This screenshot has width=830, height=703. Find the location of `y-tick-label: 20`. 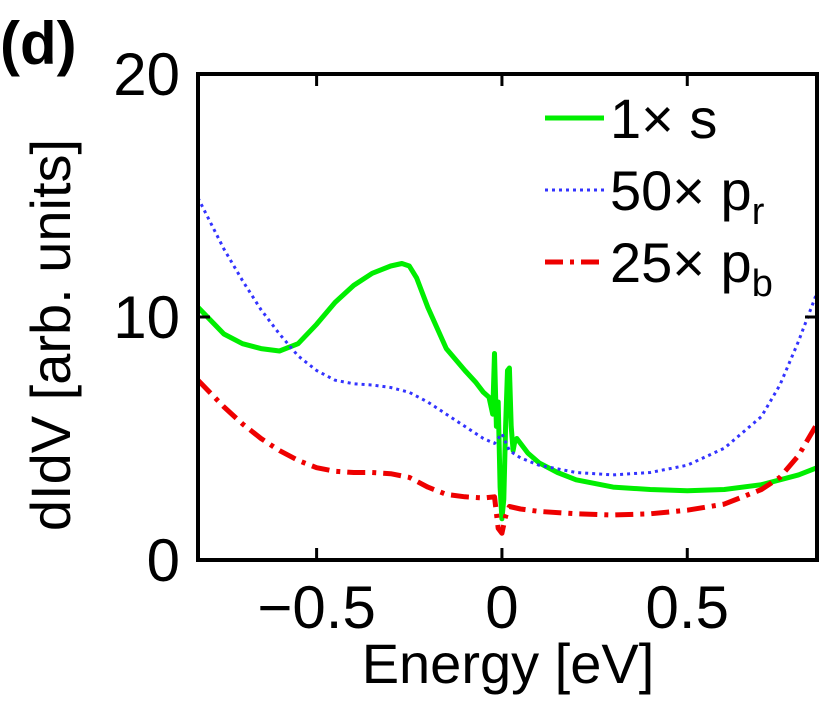

y-tick-label: 20 is located at coordinates (146, 74).